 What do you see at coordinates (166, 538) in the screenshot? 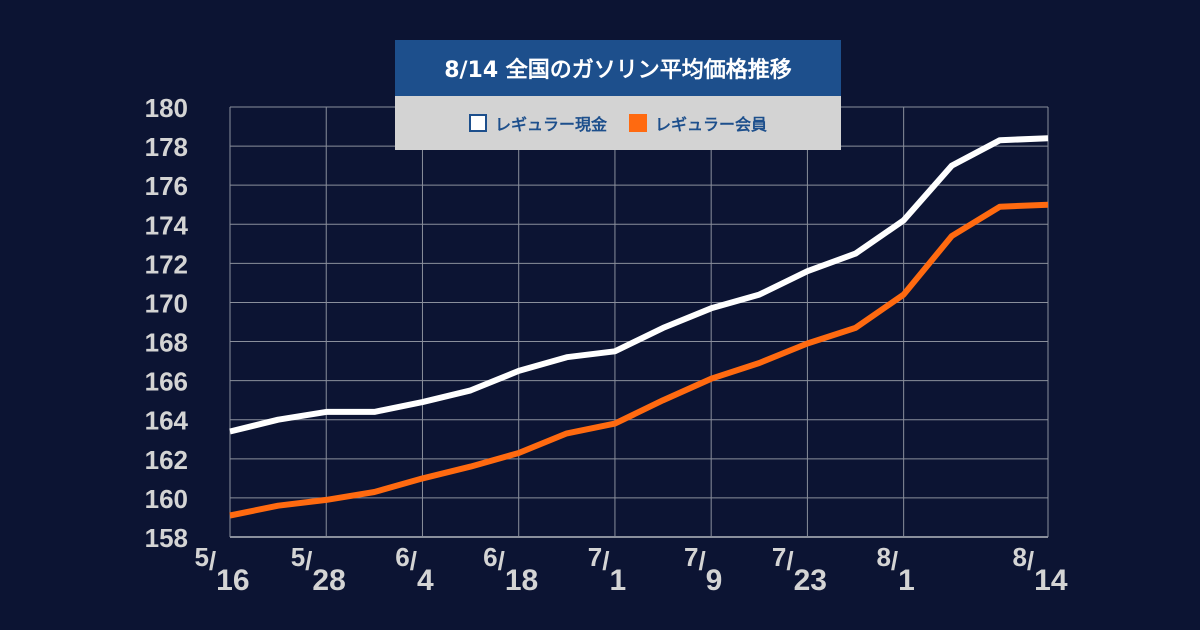
I see `y-tick-label-158: 158` at bounding box center [166, 538].